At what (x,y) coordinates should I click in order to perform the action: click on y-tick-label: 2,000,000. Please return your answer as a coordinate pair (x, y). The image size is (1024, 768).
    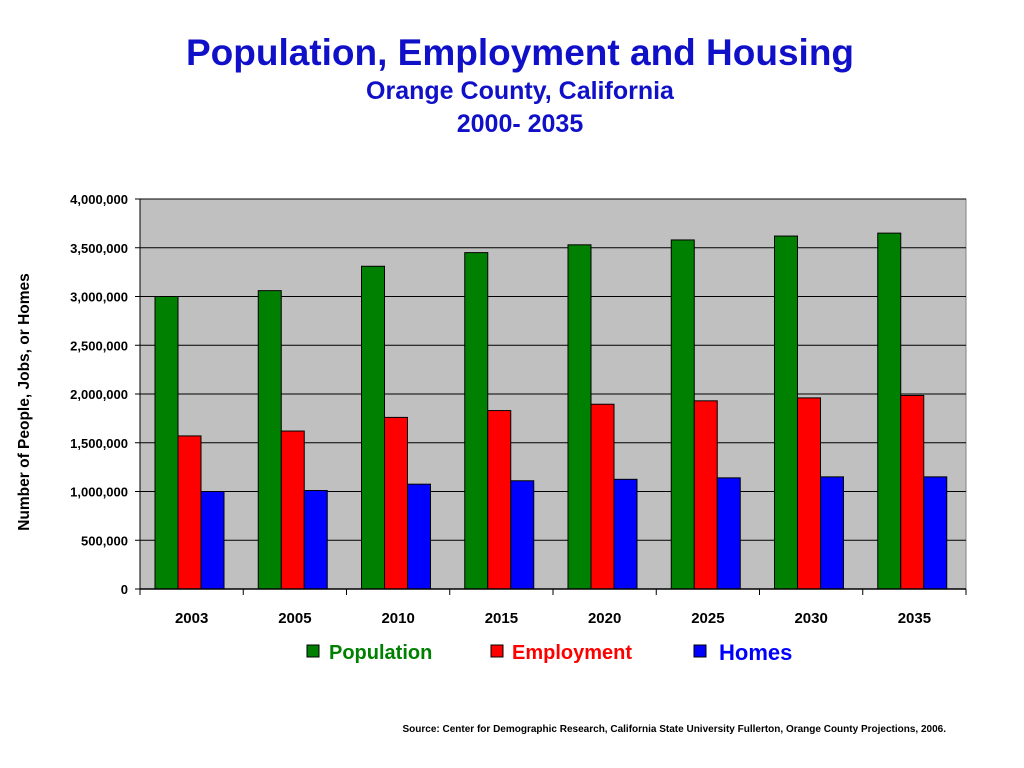
    Looking at the image, I should click on (99, 394).